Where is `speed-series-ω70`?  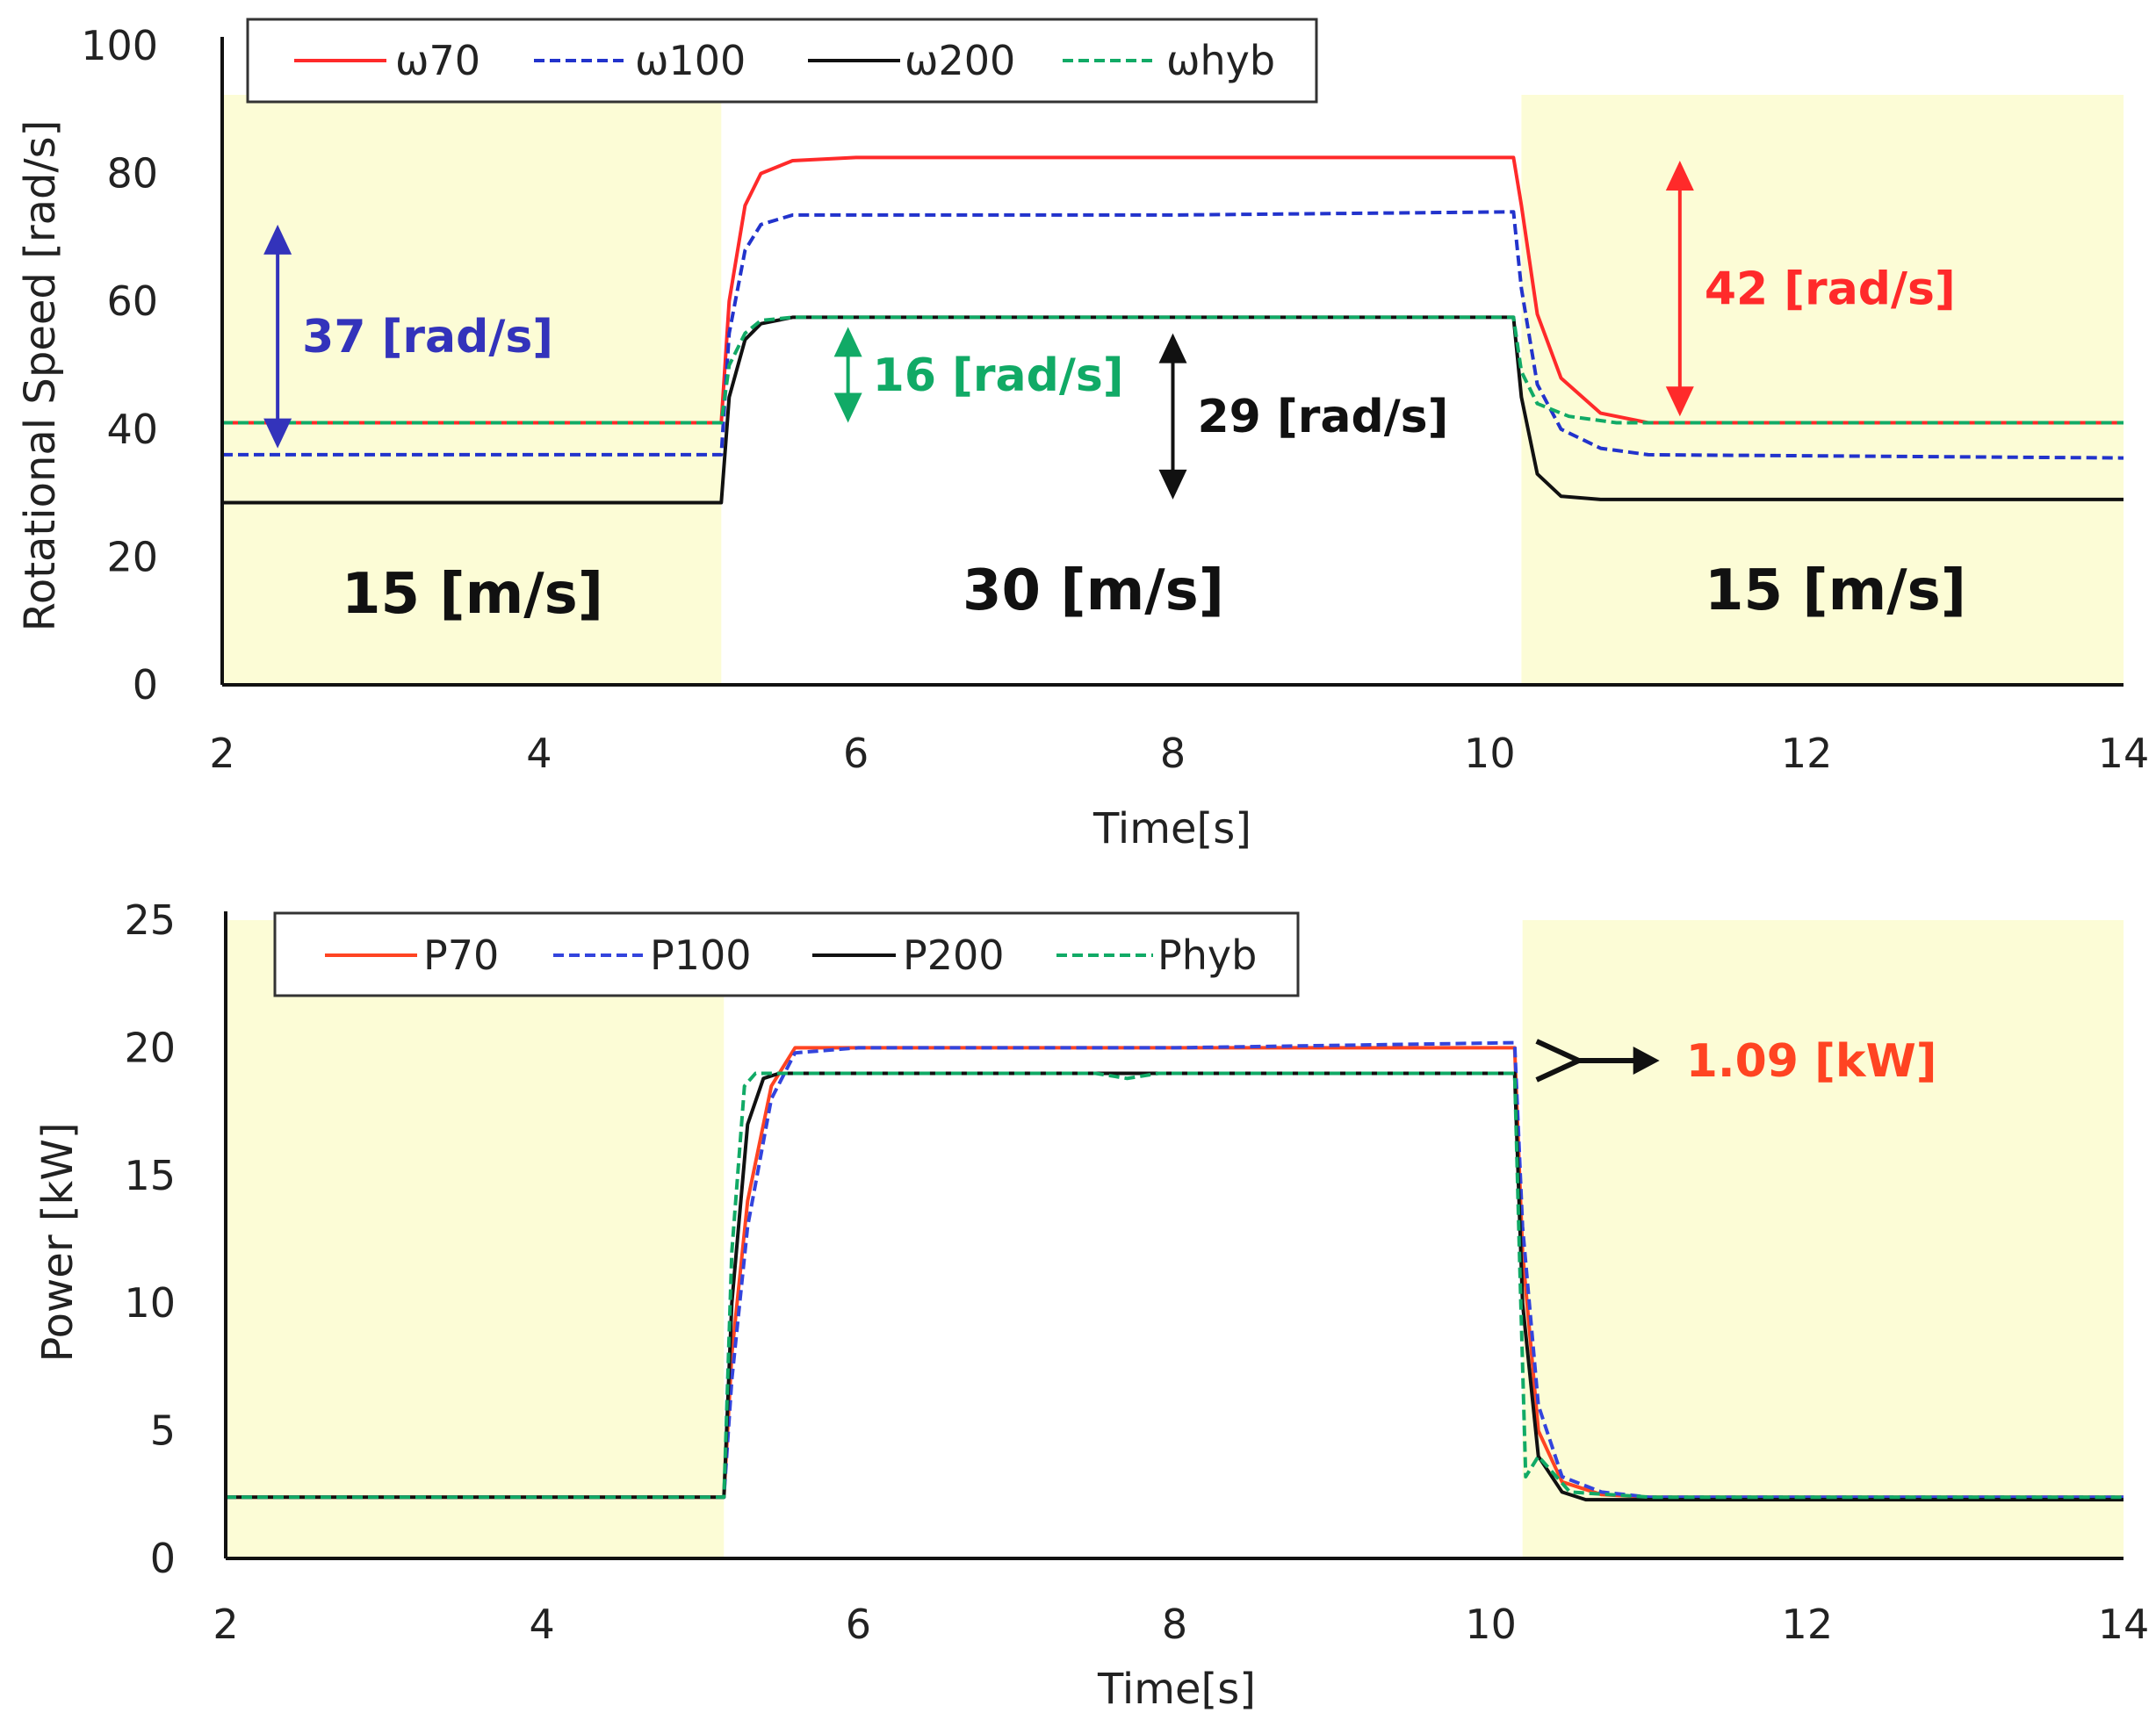 speed-series-ω70 is located at coordinates (1173, 290).